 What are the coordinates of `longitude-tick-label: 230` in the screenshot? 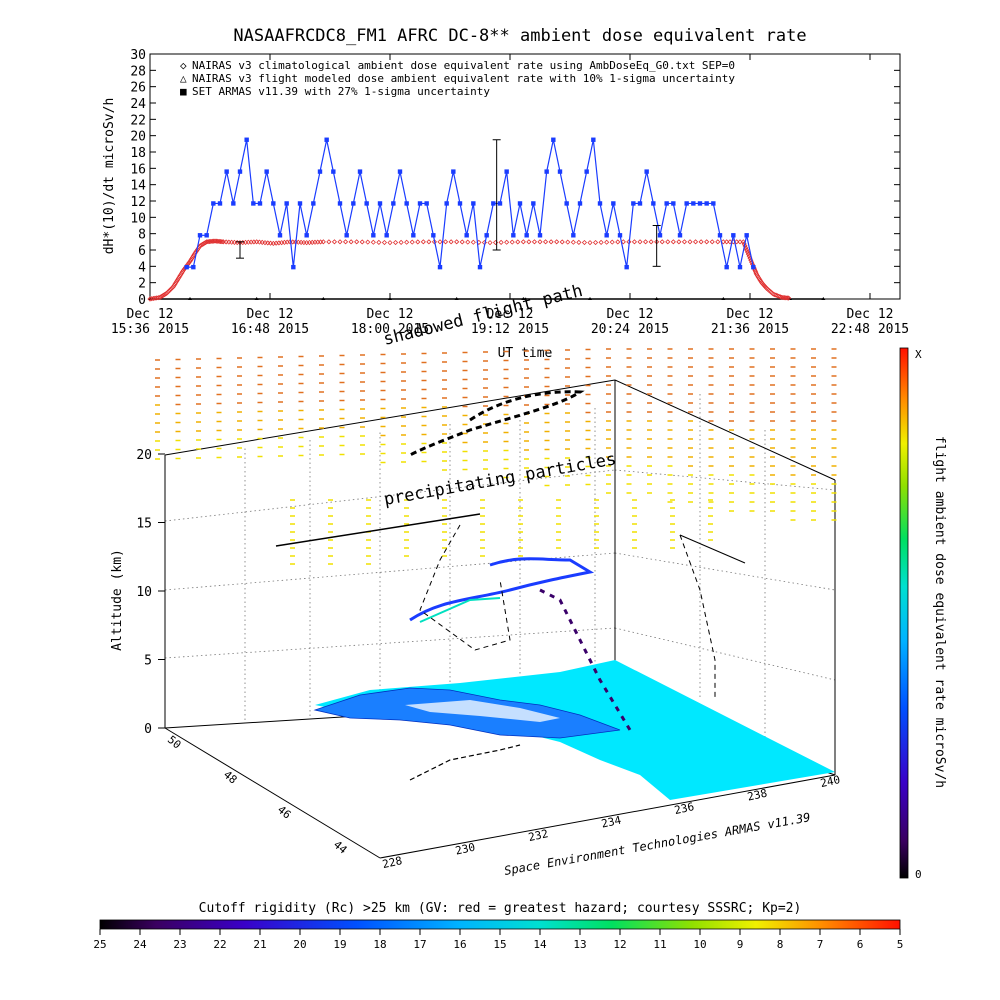 It's located at (465, 849).